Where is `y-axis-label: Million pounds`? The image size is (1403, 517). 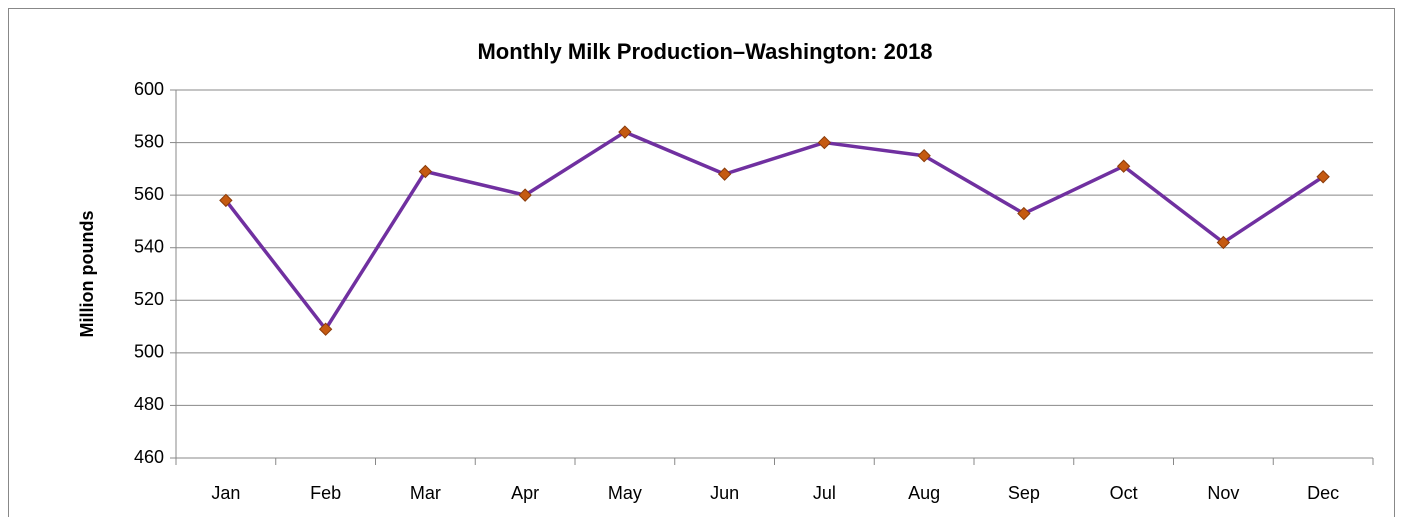
y-axis-label: Million pounds is located at coordinates (87, 274).